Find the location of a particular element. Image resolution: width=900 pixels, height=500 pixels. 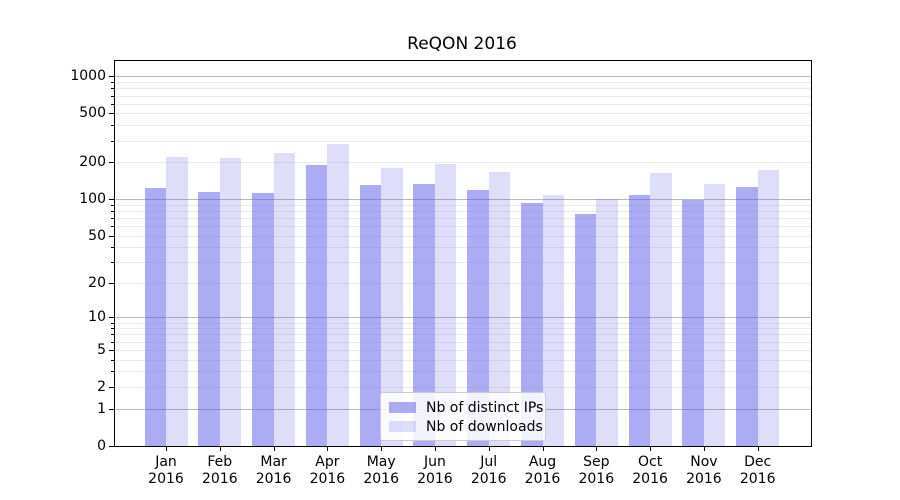

bar-nb-of-distinct-ips-sep is located at coordinates (585, 329).